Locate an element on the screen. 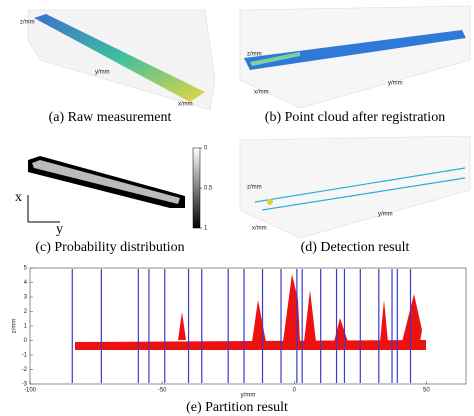 The image size is (474, 416). axis-label: x is located at coordinates (18, 197).